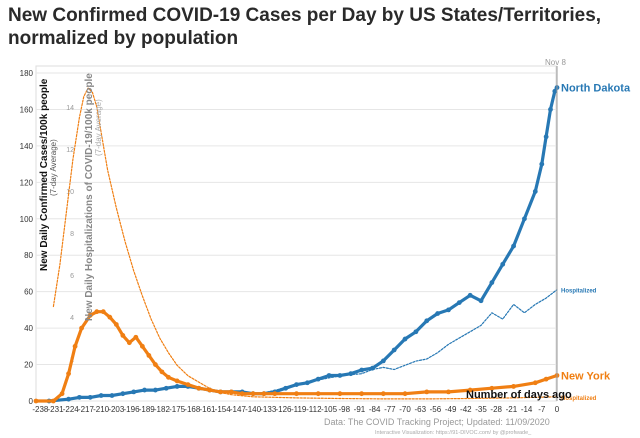 The width and height of the screenshot is (640, 438). Describe the element at coordinates (542, 409) in the screenshot. I see `x-tick-label: -7` at that location.